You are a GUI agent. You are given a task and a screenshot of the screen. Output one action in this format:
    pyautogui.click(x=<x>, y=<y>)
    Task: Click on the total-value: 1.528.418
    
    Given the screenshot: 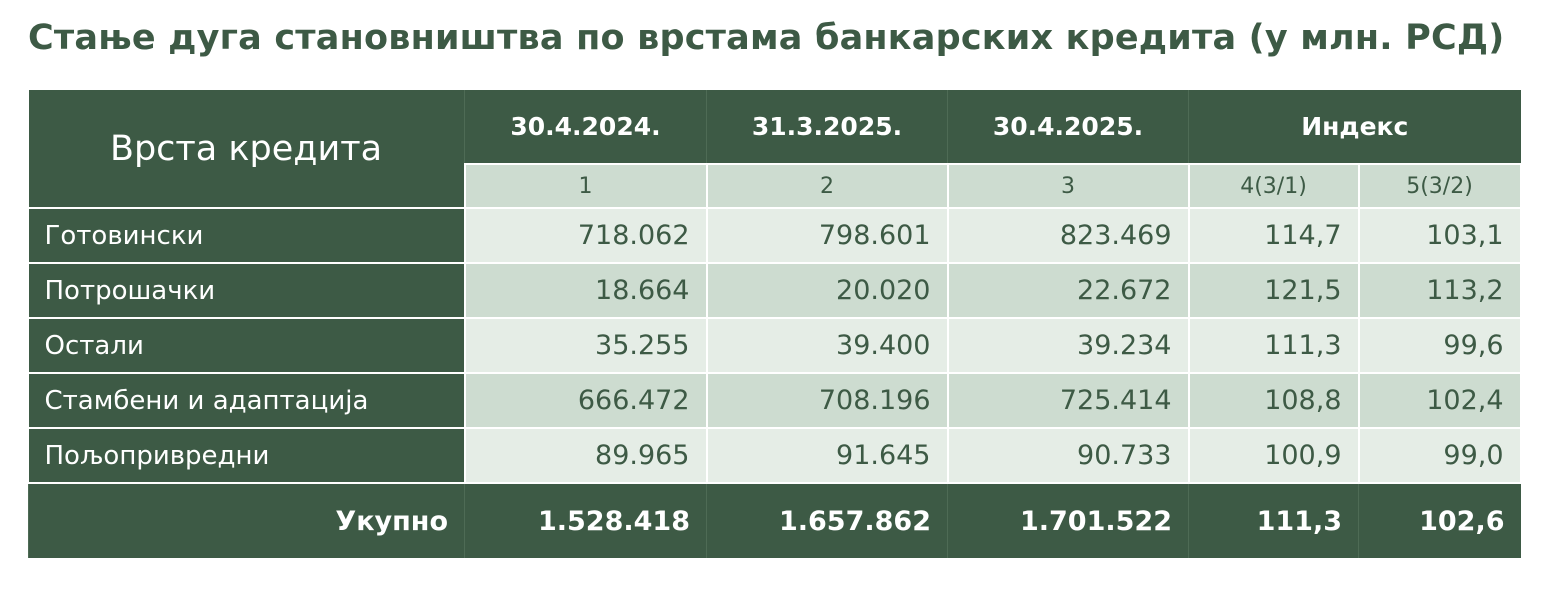 What is the action you would take?
    pyautogui.click(x=585, y=520)
    